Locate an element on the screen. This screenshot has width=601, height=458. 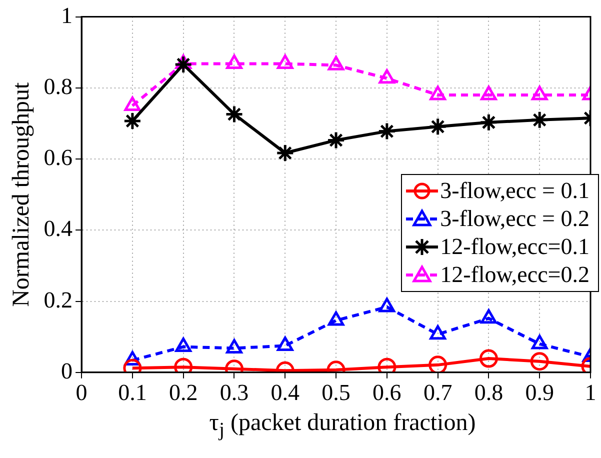
y-tick-label: 0.2 is located at coordinates (58, 299).